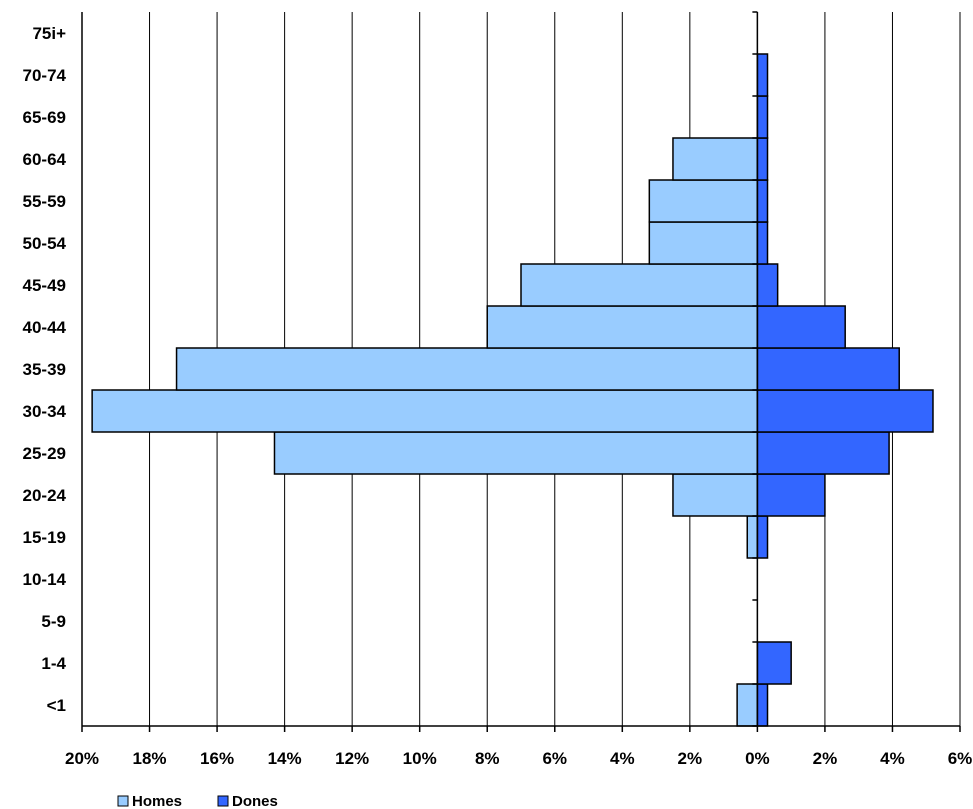  I want to click on y-tick-label: 50-54, so click(45, 243).